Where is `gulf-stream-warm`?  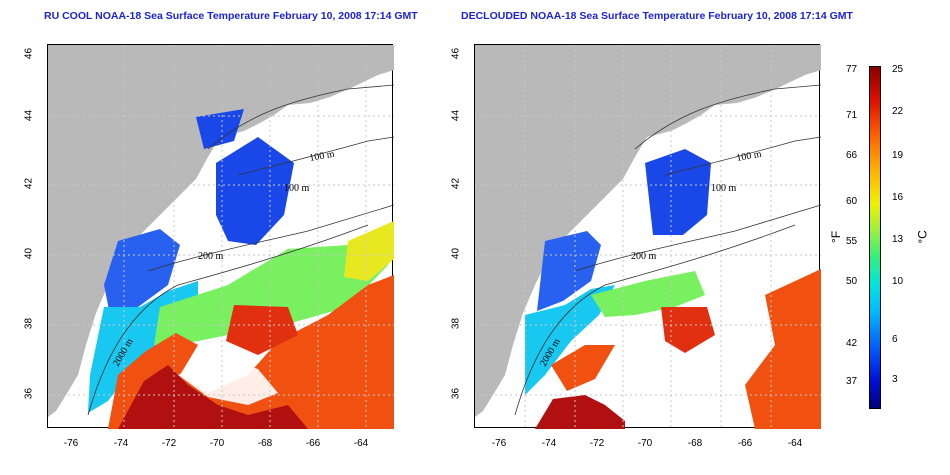
gulf-stream-warm is located at coordinates (583, 368).